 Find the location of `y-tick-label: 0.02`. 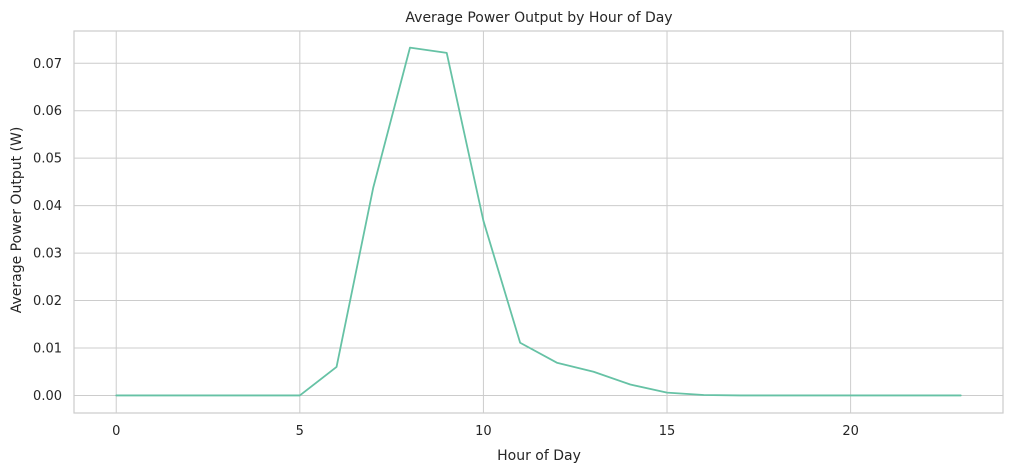

y-tick-label: 0.02 is located at coordinates (47, 301).